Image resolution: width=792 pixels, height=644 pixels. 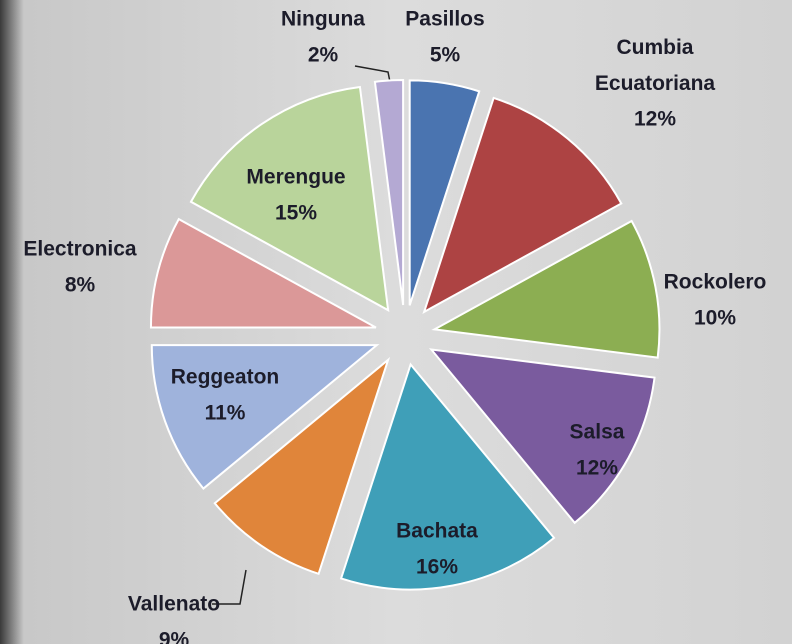 I want to click on slice-label: Bachata, so click(x=437, y=531).